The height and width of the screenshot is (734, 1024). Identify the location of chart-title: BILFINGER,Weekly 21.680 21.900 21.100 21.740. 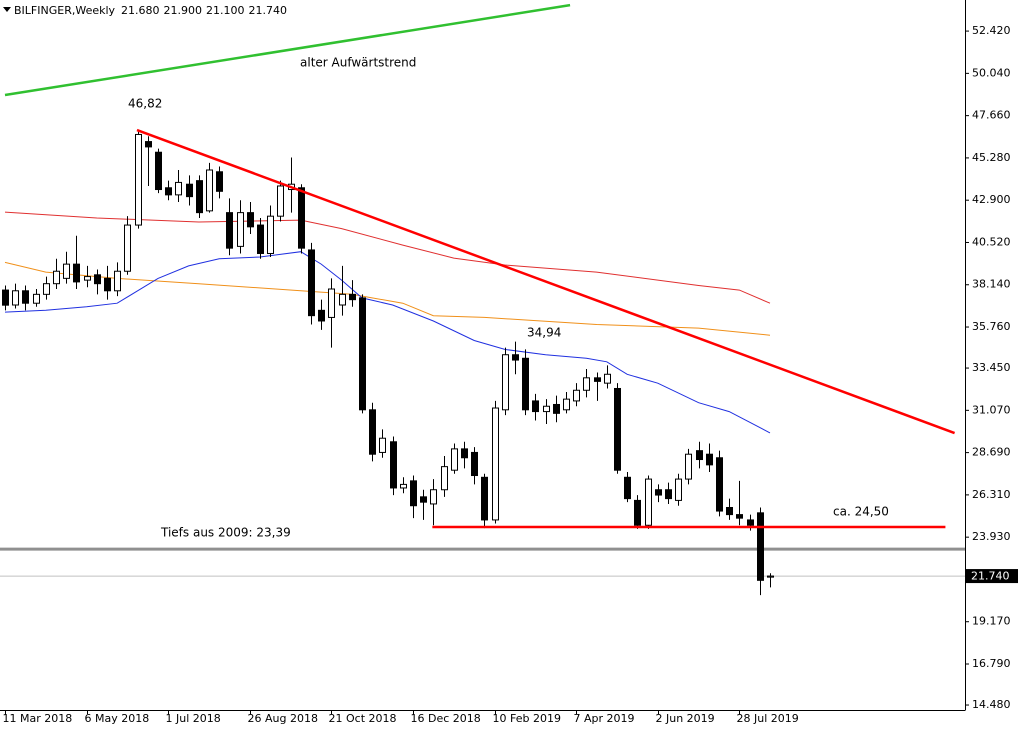
(150, 10).